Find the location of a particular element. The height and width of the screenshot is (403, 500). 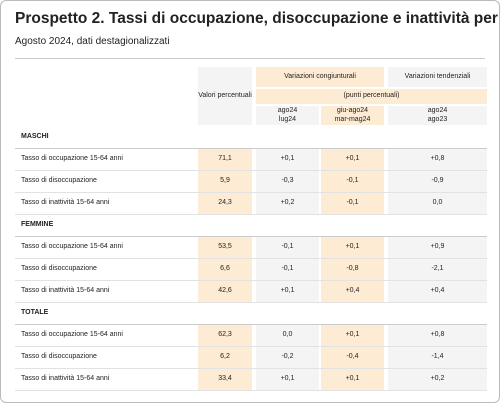

cell: -0,4 is located at coordinates (352, 357).